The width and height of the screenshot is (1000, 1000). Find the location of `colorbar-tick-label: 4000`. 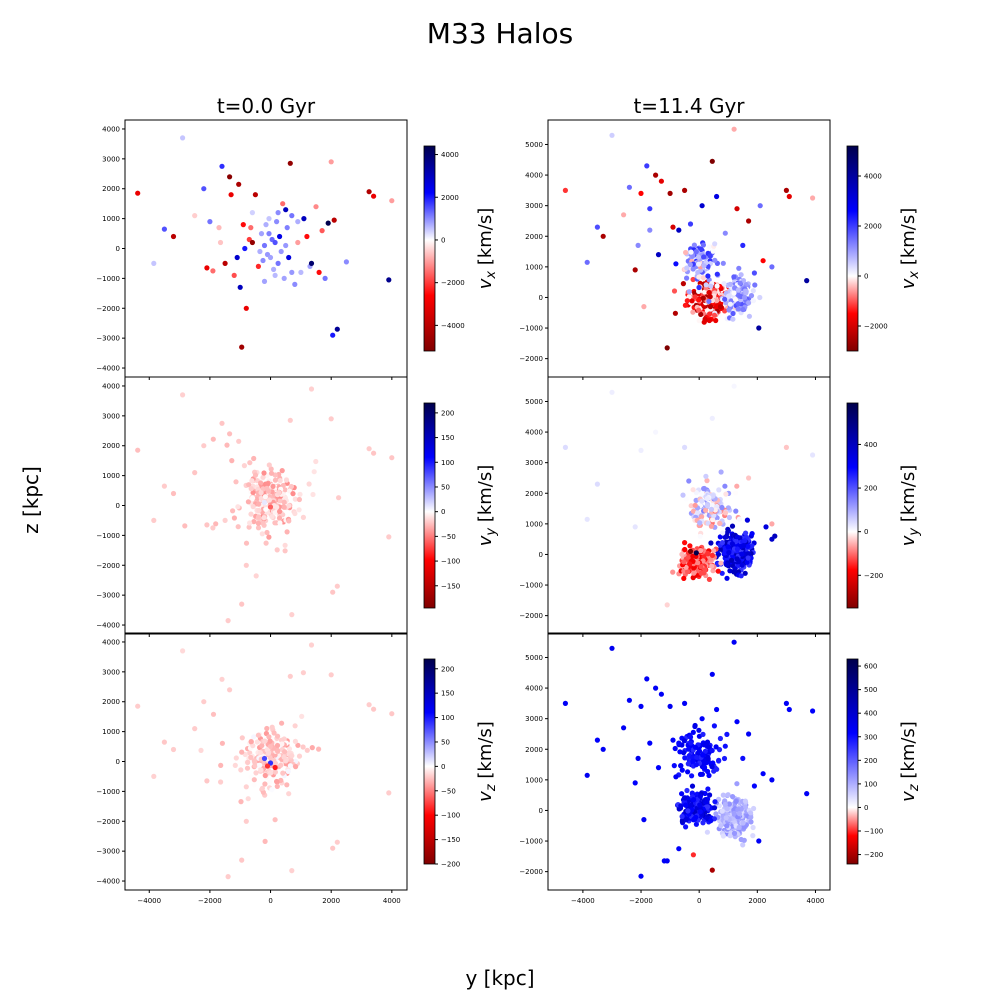

colorbar-tick-label: 4000 is located at coordinates (873, 177).